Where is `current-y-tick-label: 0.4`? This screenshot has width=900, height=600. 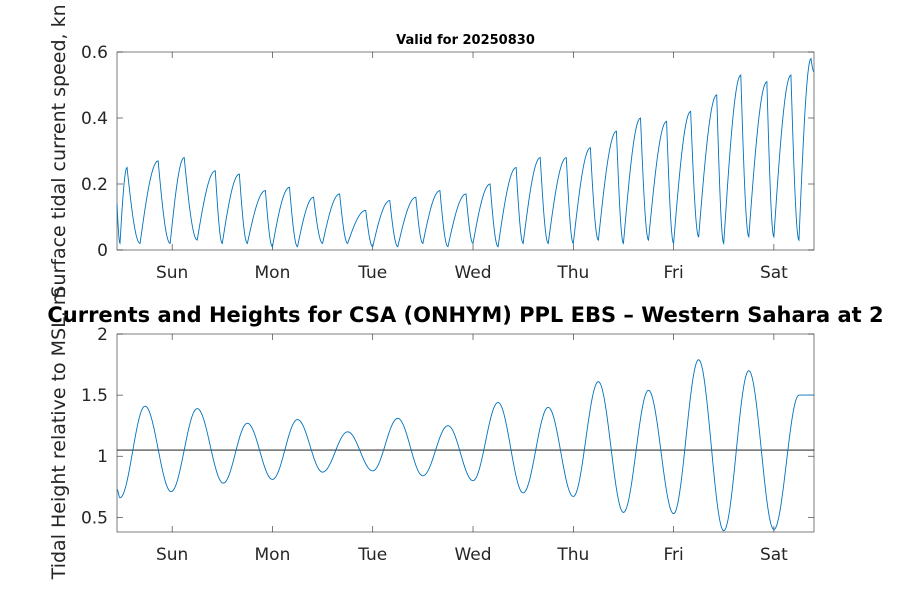
current-y-tick-label: 0.4 is located at coordinates (94, 119).